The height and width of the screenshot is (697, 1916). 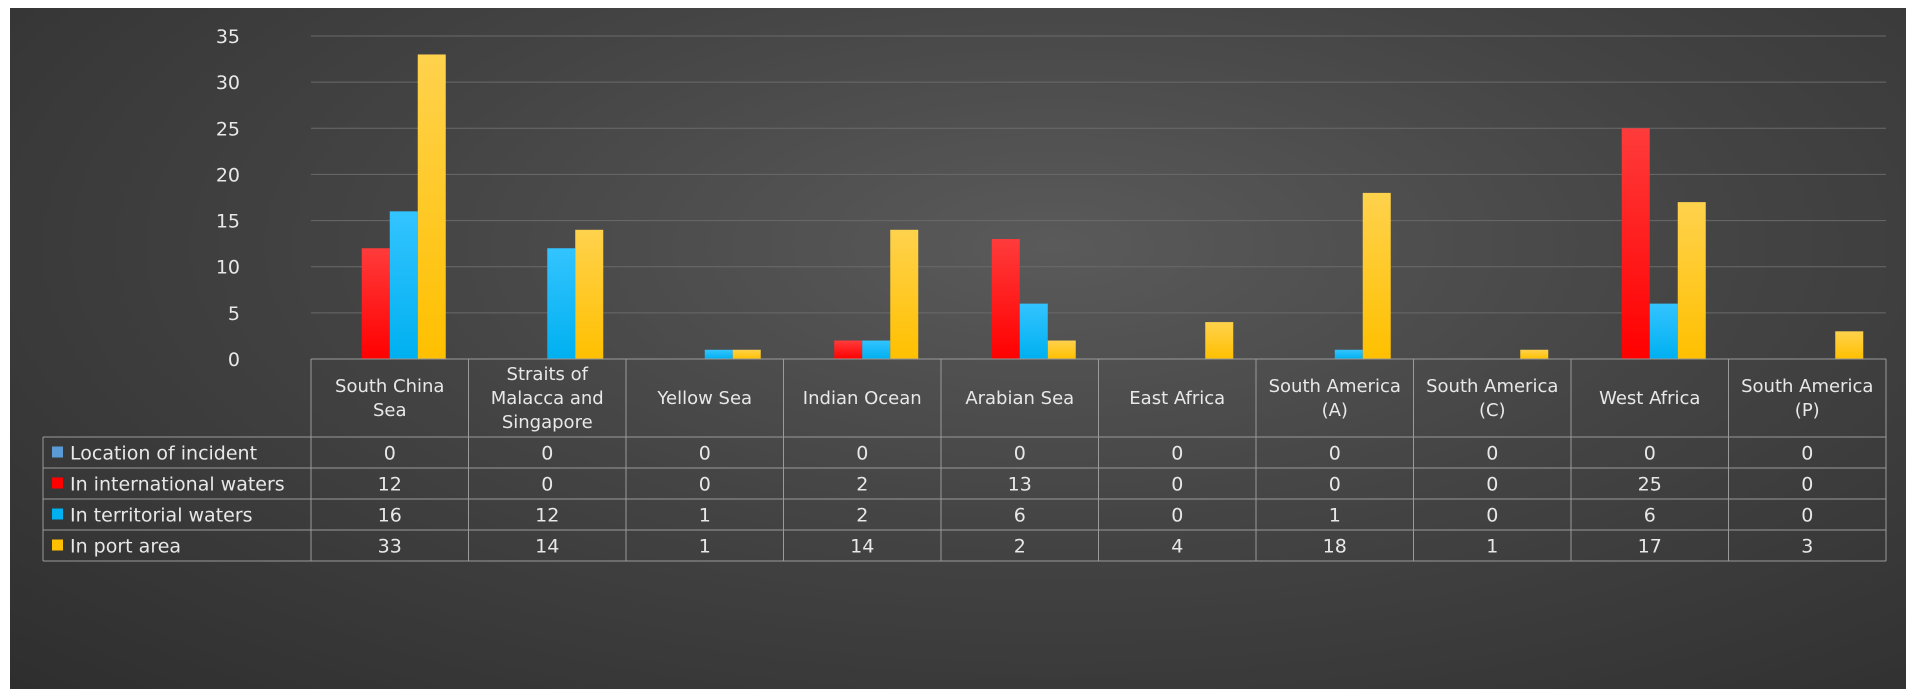 What do you see at coordinates (1335, 547) in the screenshot?
I see `table-cell-value: 18` at bounding box center [1335, 547].